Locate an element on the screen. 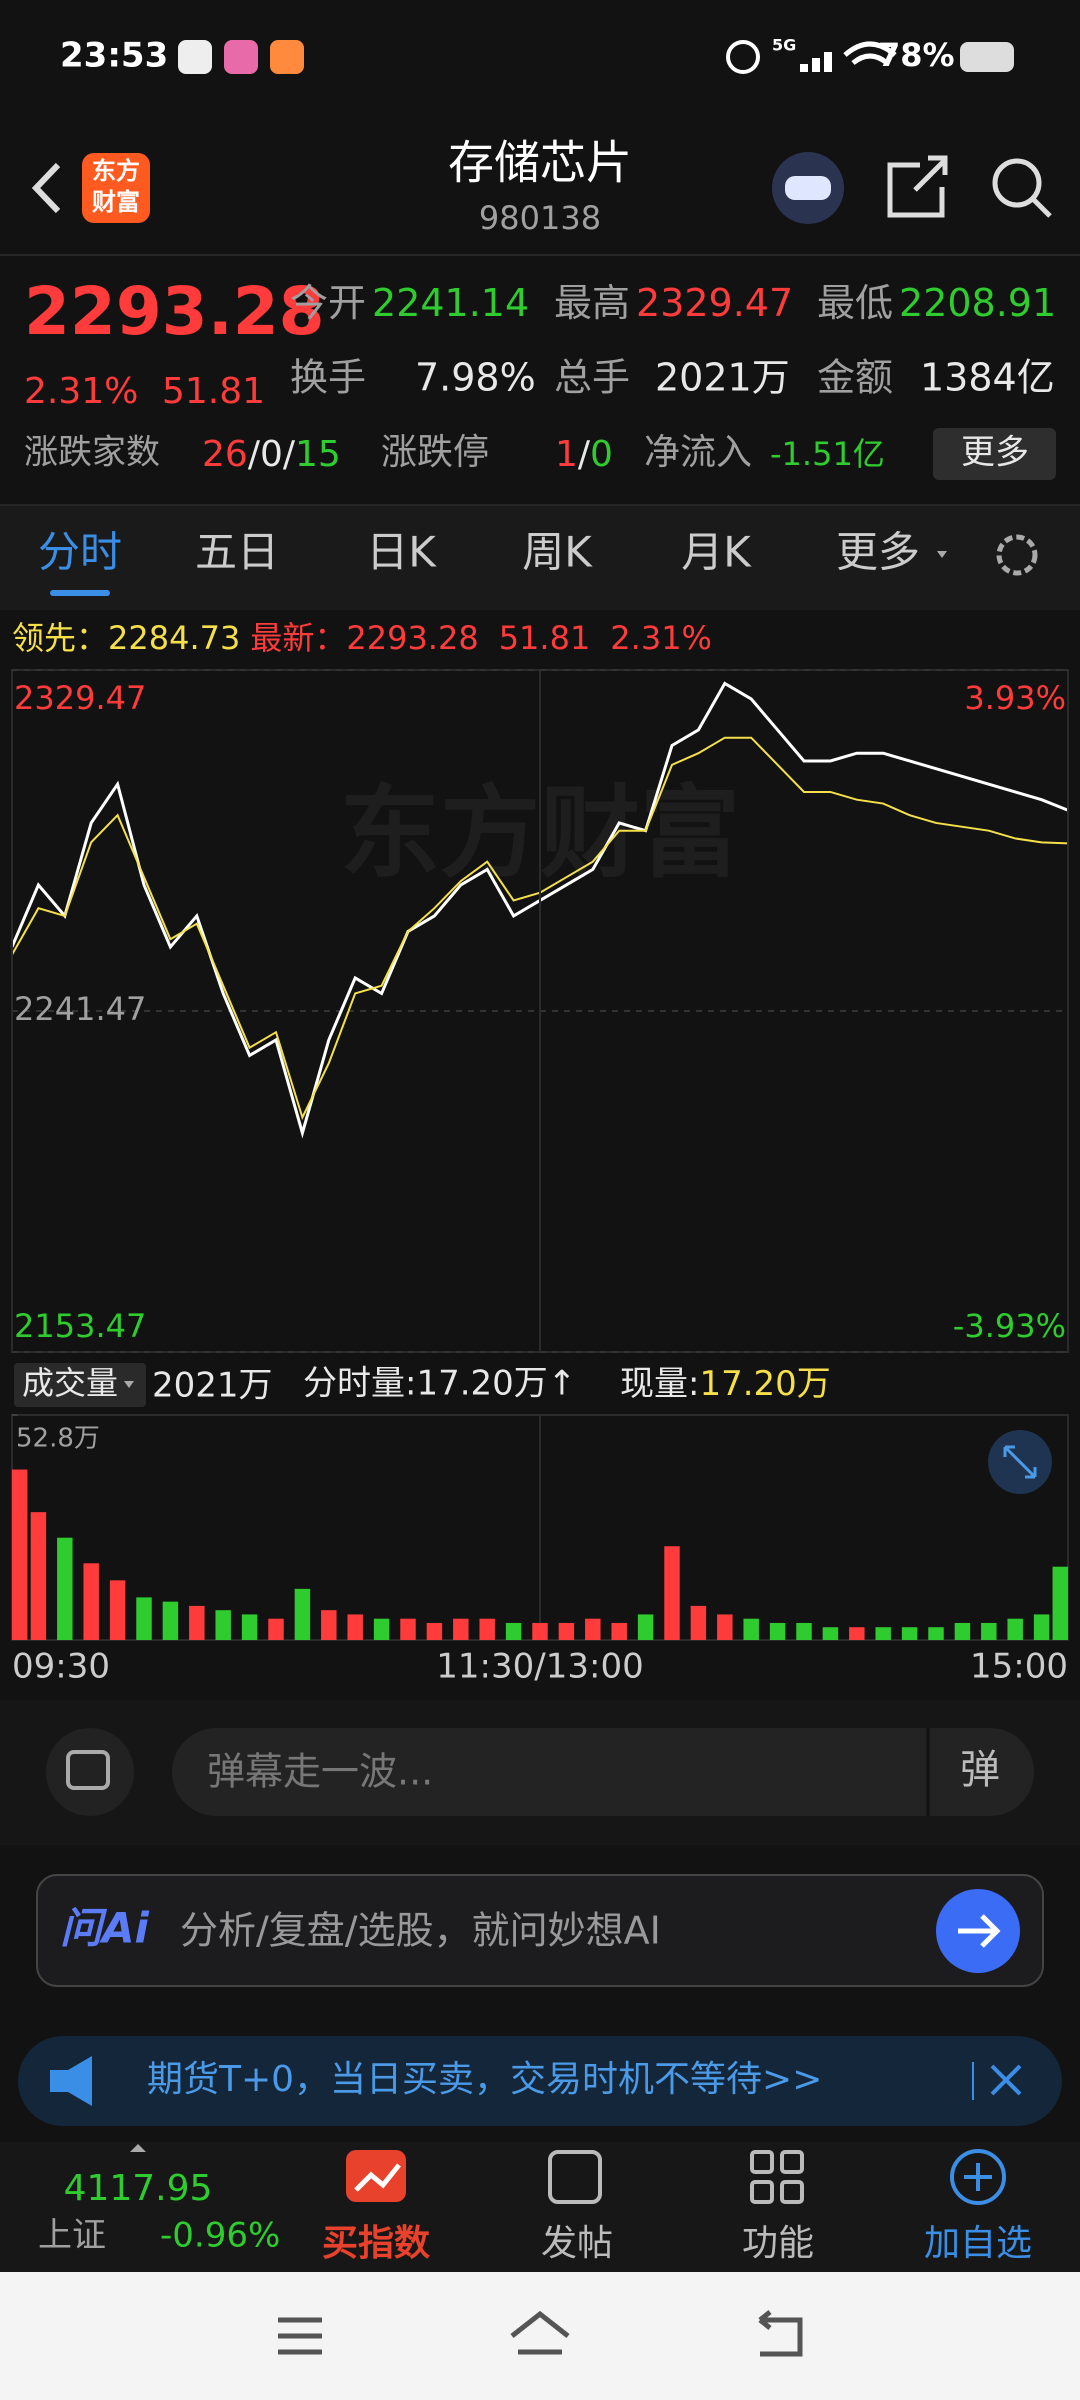 Image resolution: width=1080 pixels, height=2400 pixels. volume-title: 成交量 is located at coordinates (70, 1383).